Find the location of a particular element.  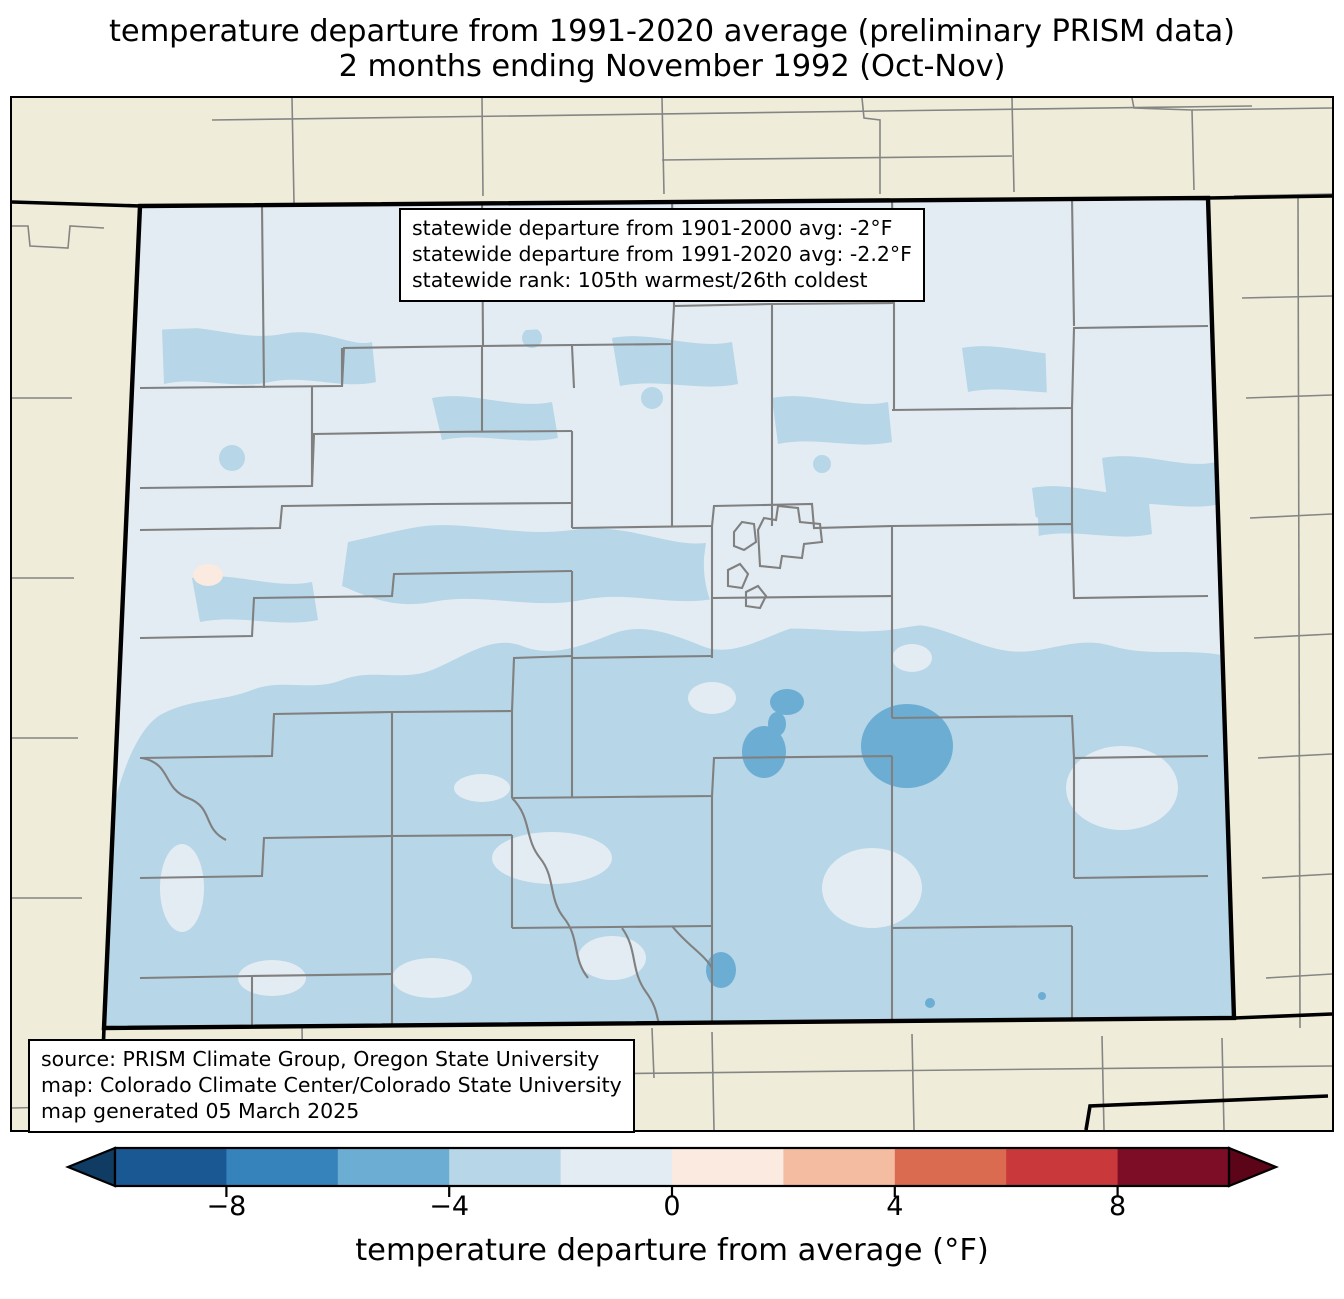

colorbar-swatches is located at coordinates (672, 1171).